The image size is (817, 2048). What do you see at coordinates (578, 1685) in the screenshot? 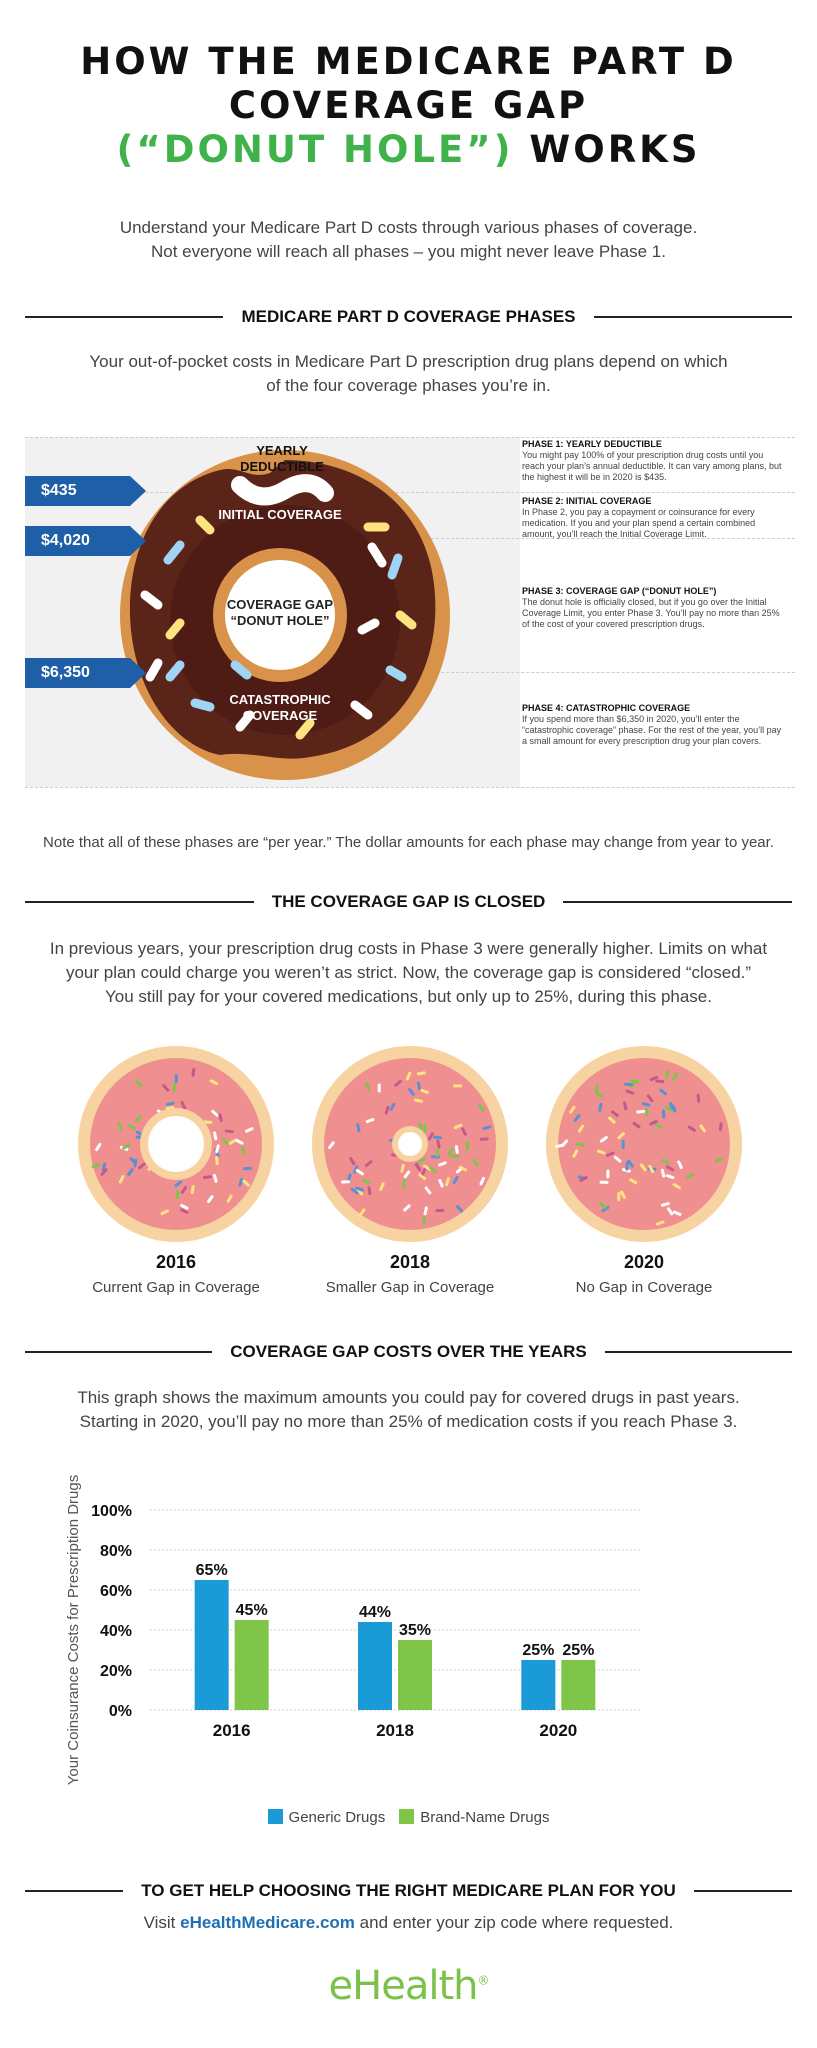
I see `bar-brand-name` at bounding box center [578, 1685].